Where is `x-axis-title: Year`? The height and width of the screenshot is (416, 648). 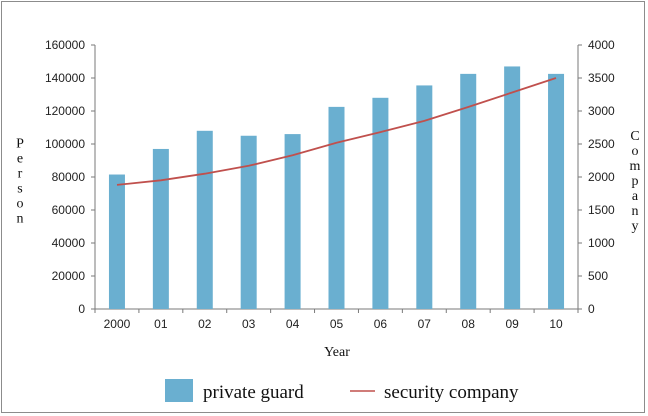
x-axis-title: Year is located at coordinates (337, 352).